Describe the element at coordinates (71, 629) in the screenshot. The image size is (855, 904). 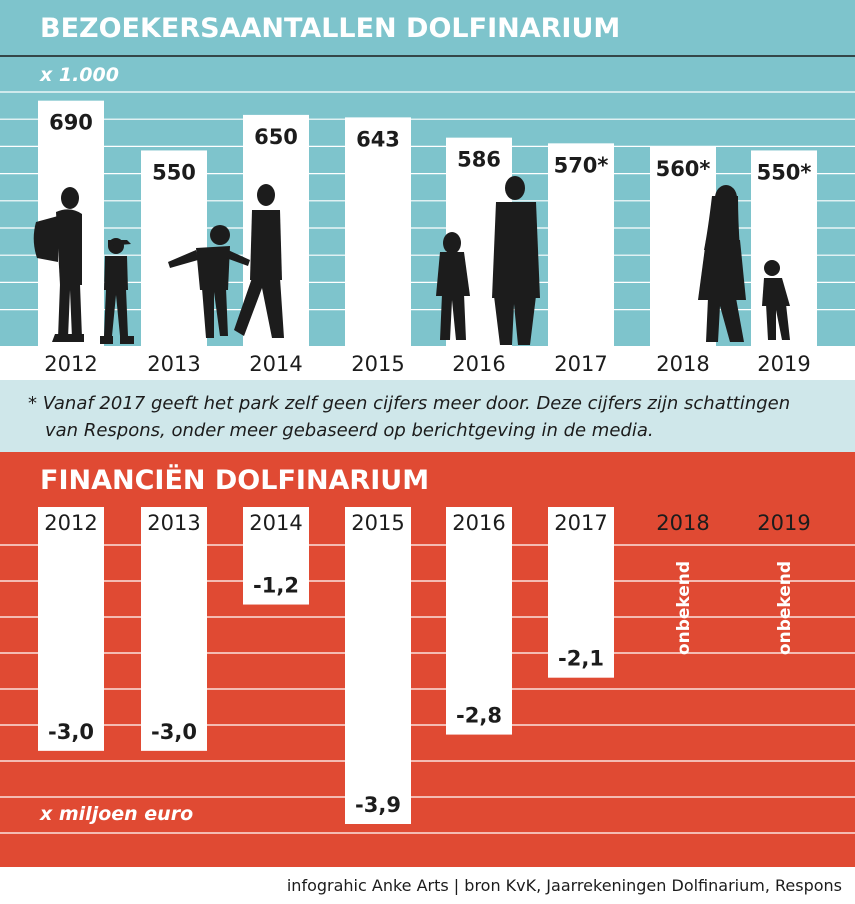
I see `finance-bar-2012` at that location.